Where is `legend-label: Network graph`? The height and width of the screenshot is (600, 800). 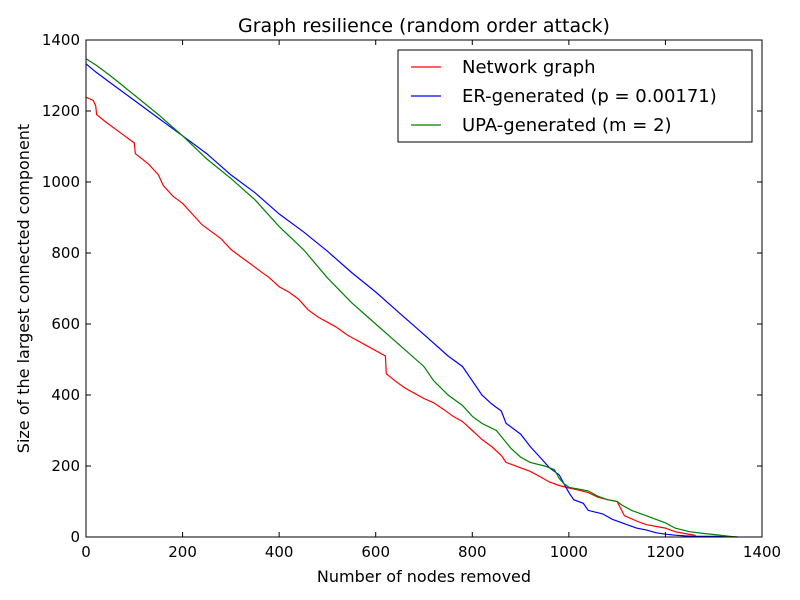
legend-label: Network graph is located at coordinates (529, 67).